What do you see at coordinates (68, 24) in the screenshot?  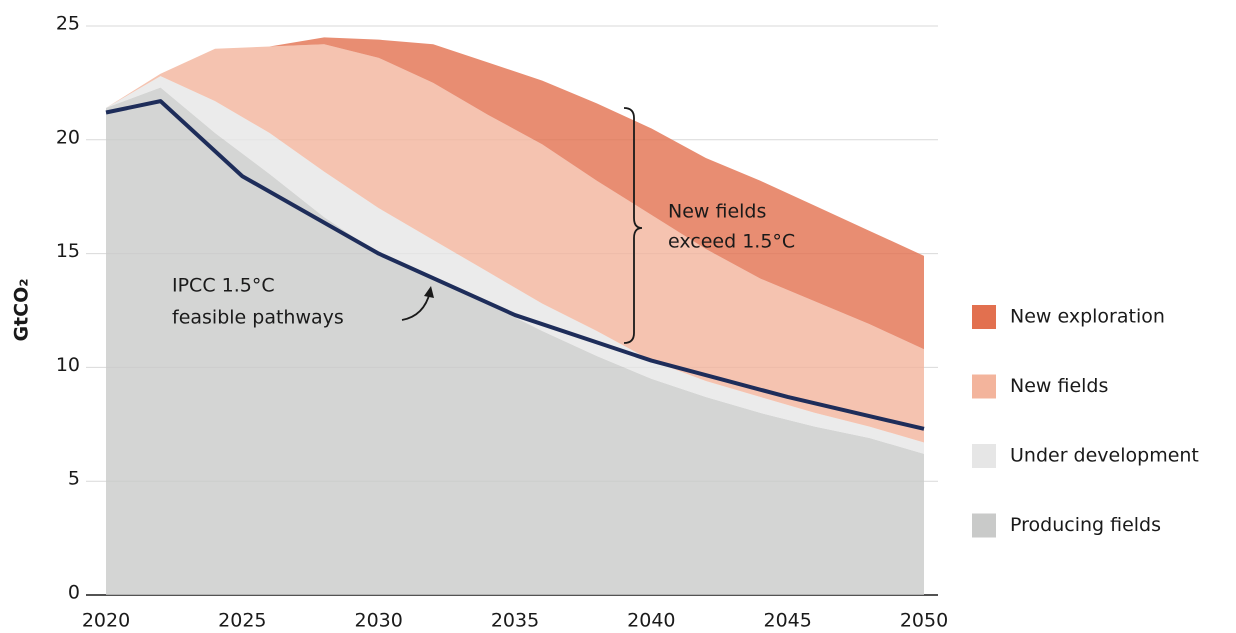 I see `y-tick-label: 25` at bounding box center [68, 24].